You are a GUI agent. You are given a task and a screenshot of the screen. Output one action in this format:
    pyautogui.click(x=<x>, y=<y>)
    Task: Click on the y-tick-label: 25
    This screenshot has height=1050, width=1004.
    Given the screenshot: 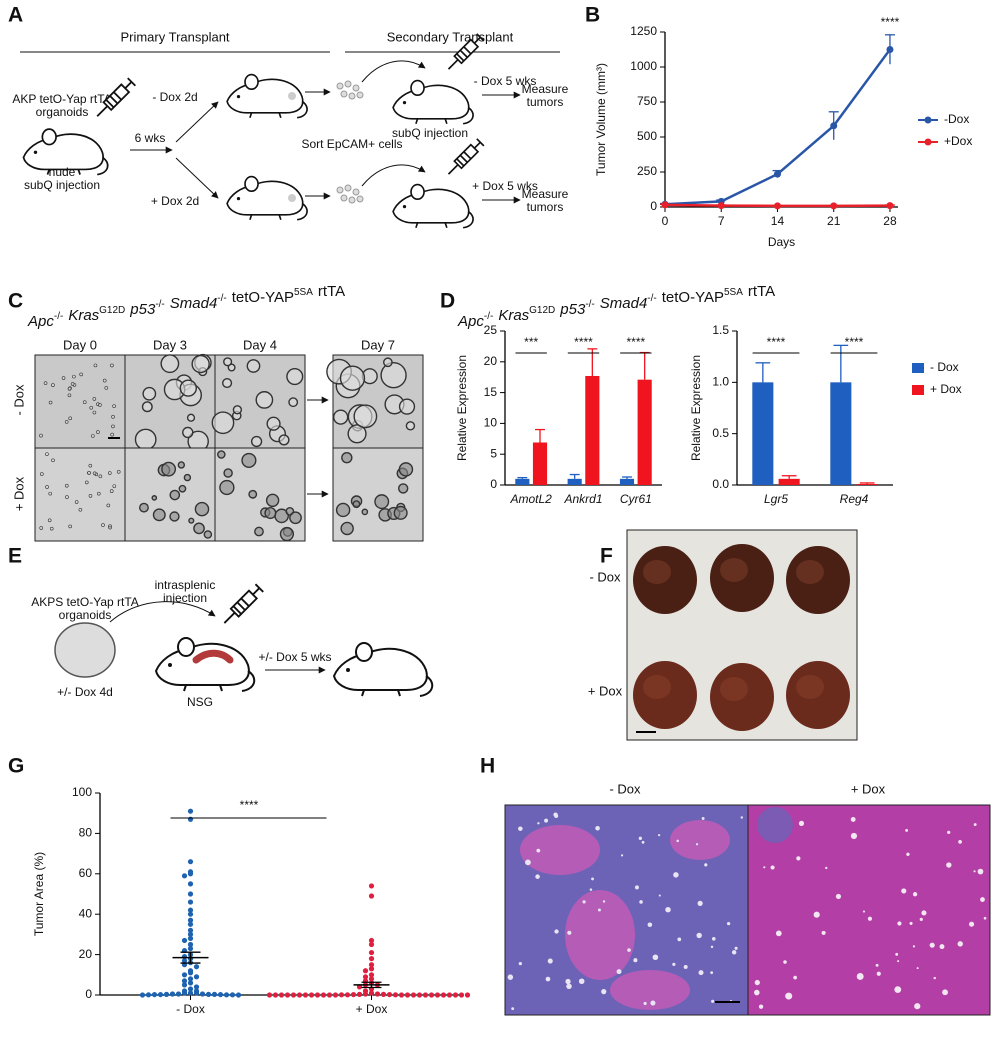 What is the action you would take?
    pyautogui.click(x=491, y=330)
    